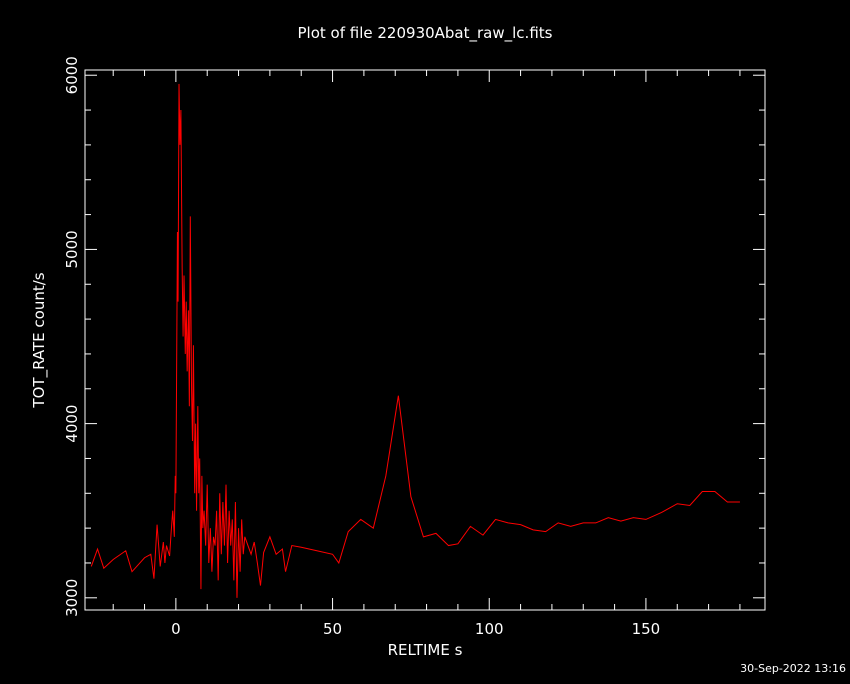  Describe the element at coordinates (72, 598) in the screenshot. I see `y-tick-label: 3000` at that location.